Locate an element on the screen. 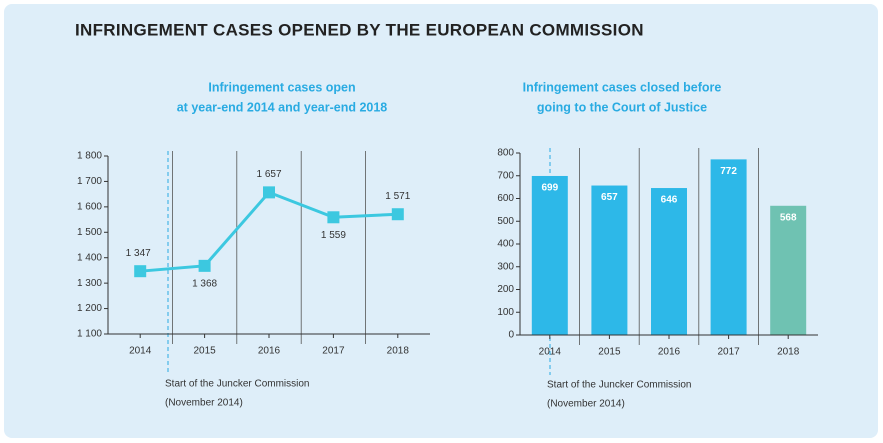 The height and width of the screenshot is (443, 883). chart-subtitle: going to the Court of Justice is located at coordinates (622, 107).